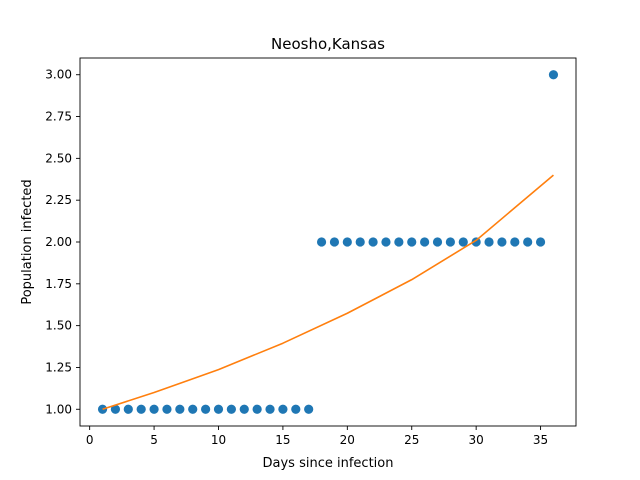 The height and width of the screenshot is (480, 640). What do you see at coordinates (154, 440) in the screenshot?
I see `x-tick-label: 5` at bounding box center [154, 440].